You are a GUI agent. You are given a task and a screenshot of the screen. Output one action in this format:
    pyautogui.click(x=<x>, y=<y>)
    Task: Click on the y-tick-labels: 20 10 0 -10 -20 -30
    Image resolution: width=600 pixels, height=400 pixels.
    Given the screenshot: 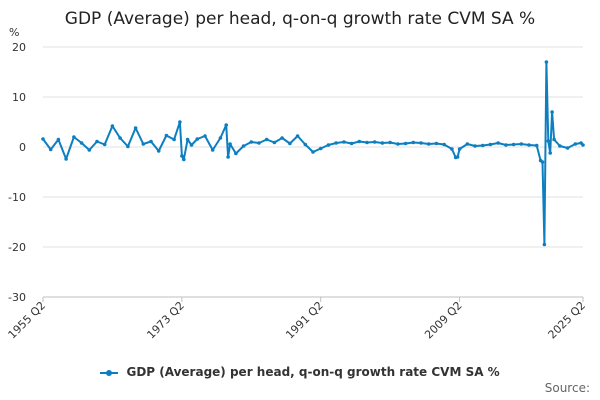 What is the action you would take?
    pyautogui.click(x=17, y=172)
    